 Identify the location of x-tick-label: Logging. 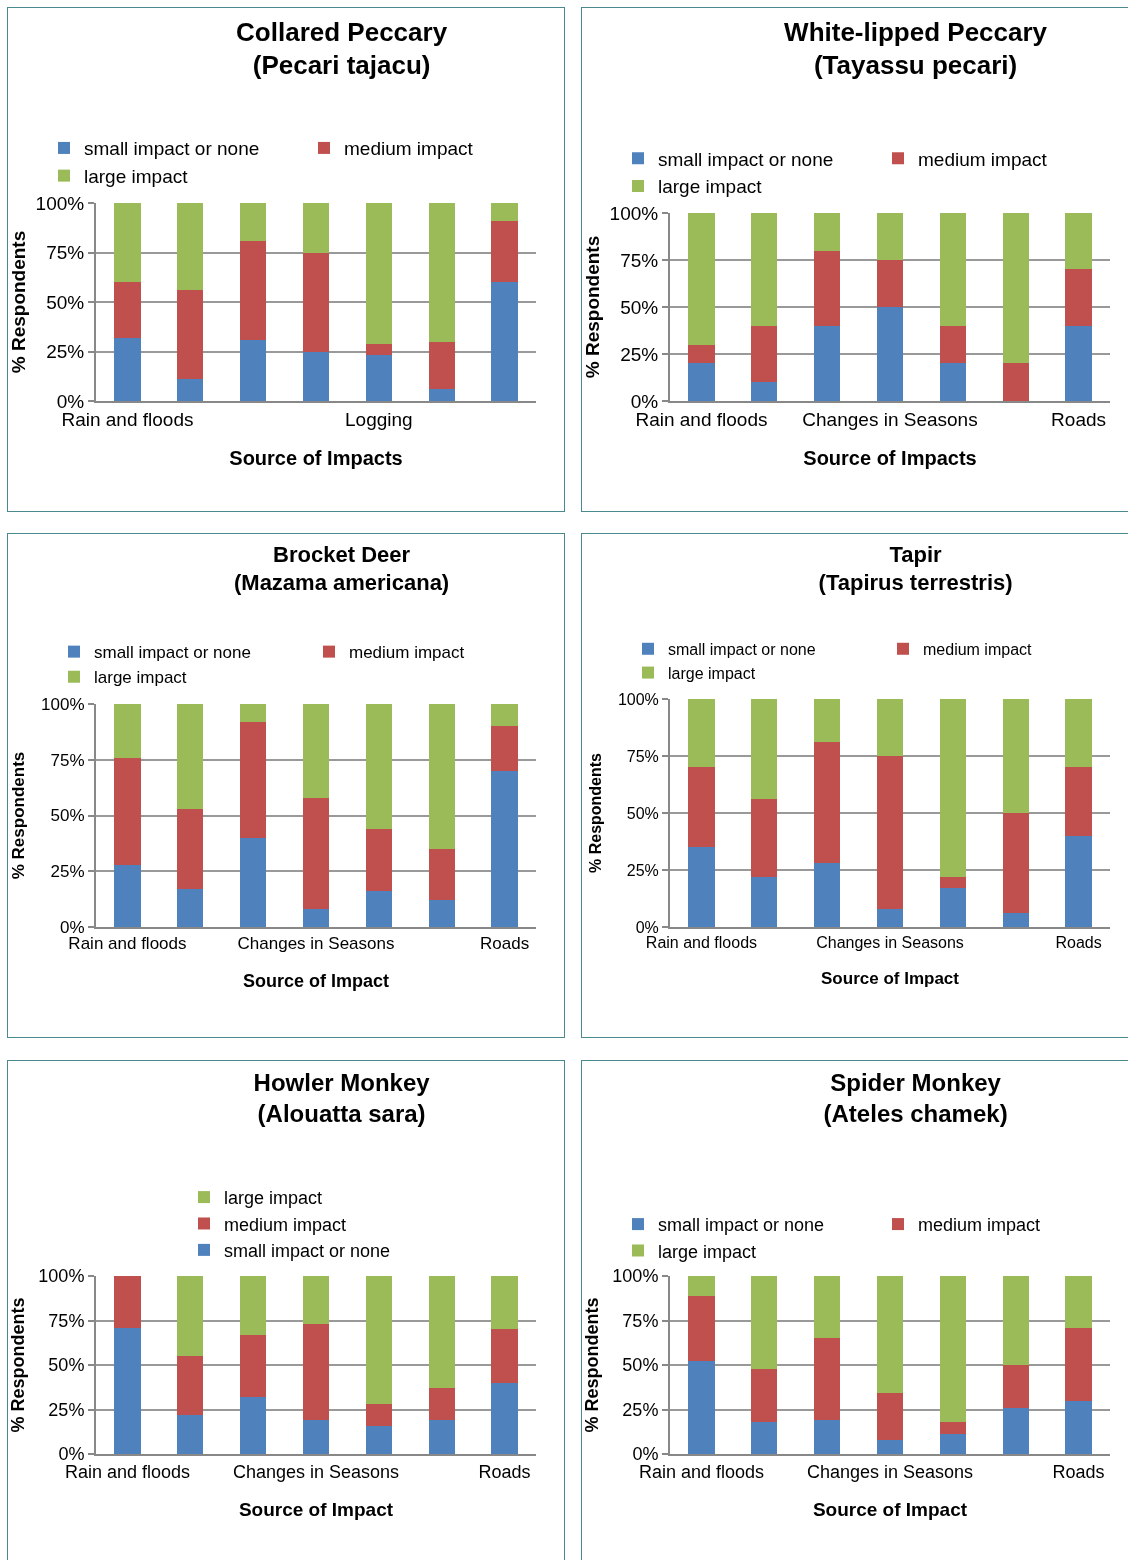
(379, 419).